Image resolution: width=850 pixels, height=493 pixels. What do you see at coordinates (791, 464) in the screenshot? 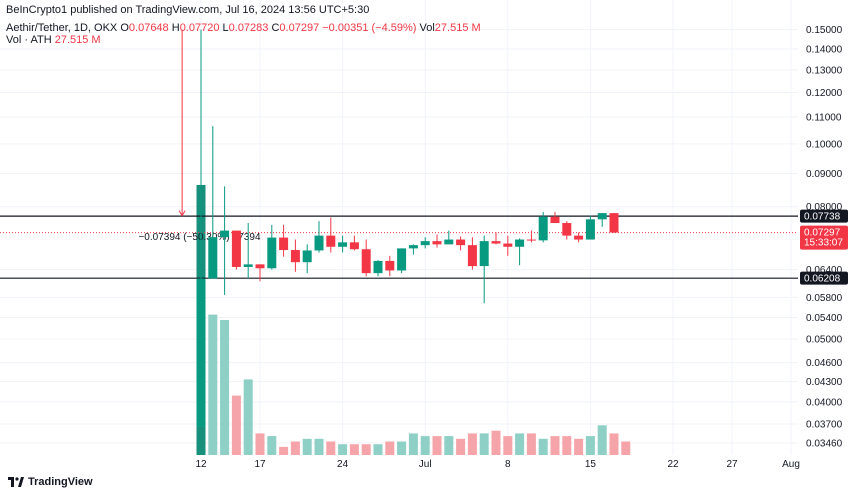
I see `time-tick-label: Aug` at bounding box center [791, 464].